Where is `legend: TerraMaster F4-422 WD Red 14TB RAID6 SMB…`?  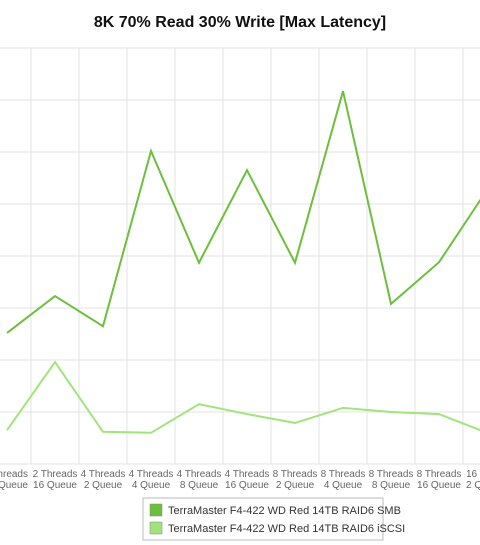
legend: TerraMaster F4-422 WD Red 14TB RAID6 SMB… is located at coordinates (277, 519).